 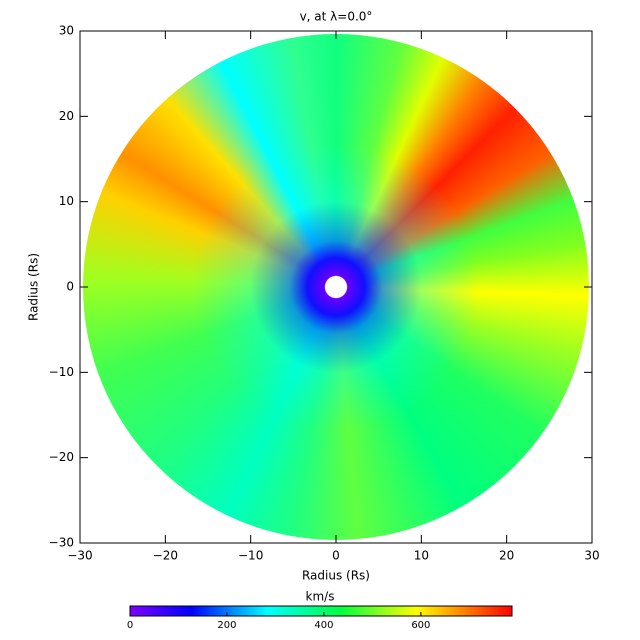 I want to click on x-tick-label: 0, so click(x=336, y=556).